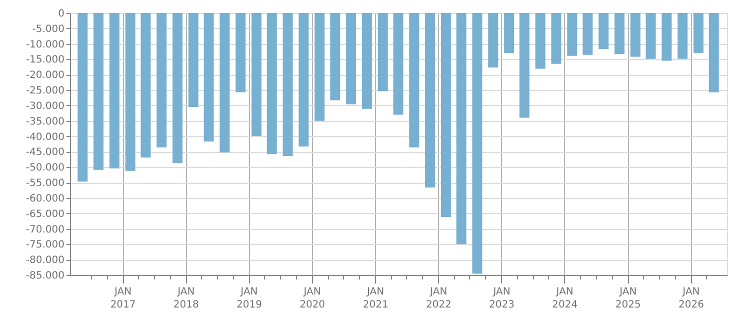 This screenshot has height=313, width=751. Describe the element at coordinates (249, 298) in the screenshot. I see `x-tick-label: JAN 2019` at that location.